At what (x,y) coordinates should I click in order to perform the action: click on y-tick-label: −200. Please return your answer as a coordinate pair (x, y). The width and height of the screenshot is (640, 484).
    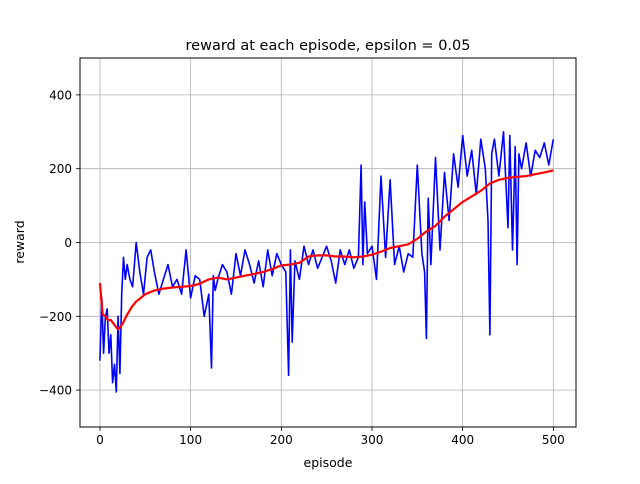
    Looking at the image, I should click on (55, 317).